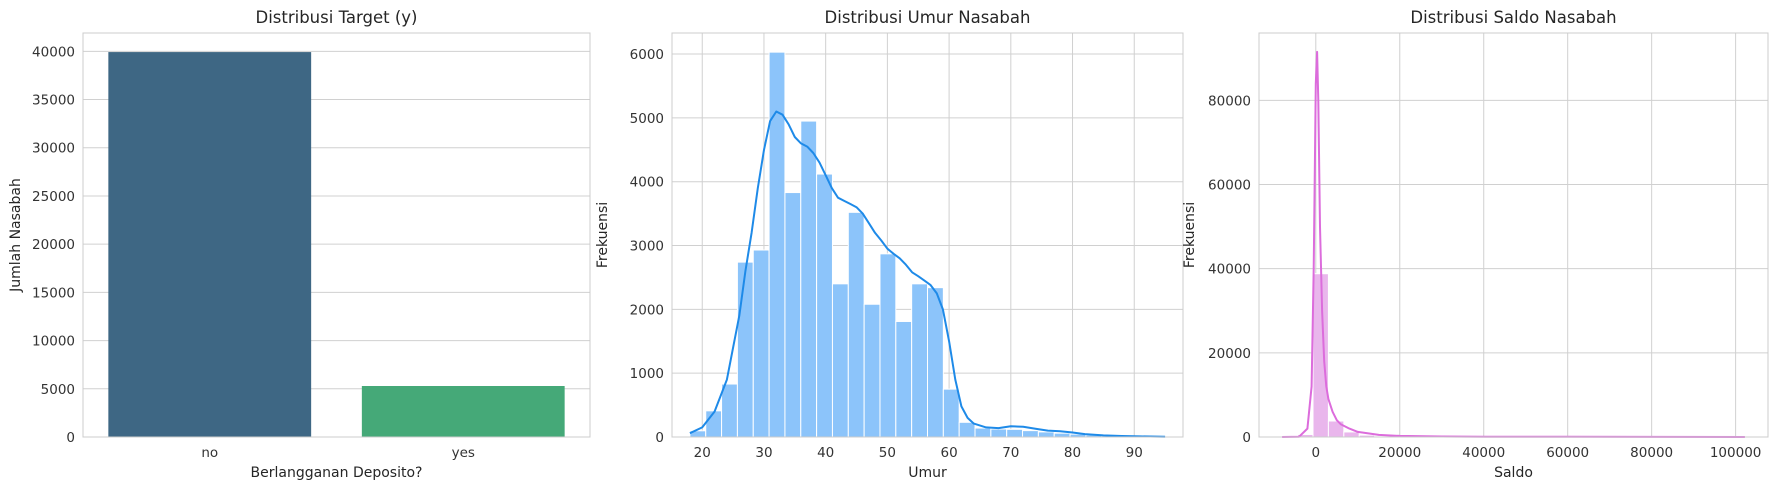 This screenshot has width=1789, height=490. I want to click on x-tick-label: 70, so click(1010, 453).